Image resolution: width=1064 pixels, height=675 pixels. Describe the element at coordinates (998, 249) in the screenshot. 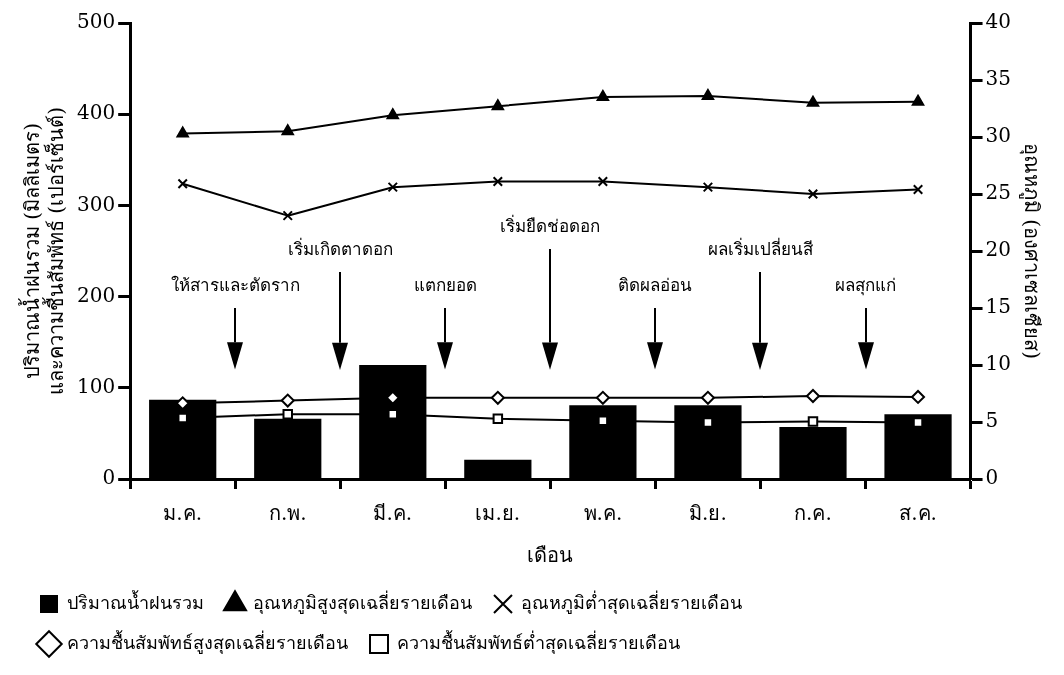

I see `y2-tick-label: 20` at that location.